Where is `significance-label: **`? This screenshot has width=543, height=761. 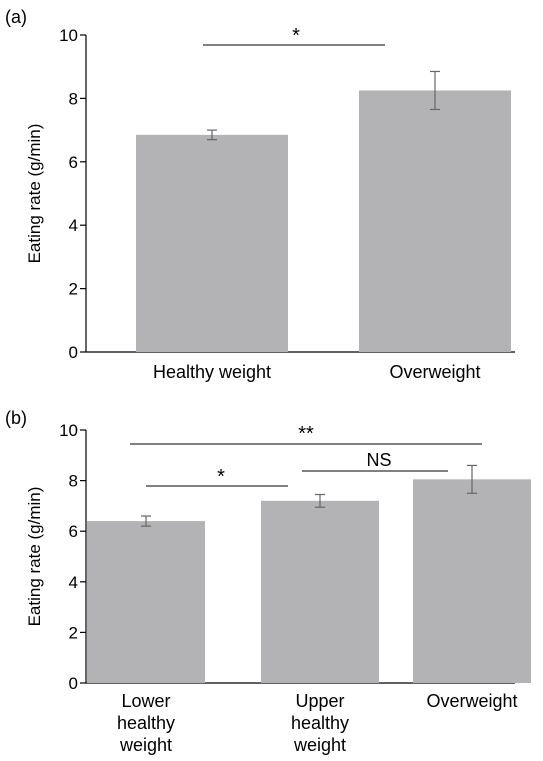 significance-label: ** is located at coordinates (306, 434).